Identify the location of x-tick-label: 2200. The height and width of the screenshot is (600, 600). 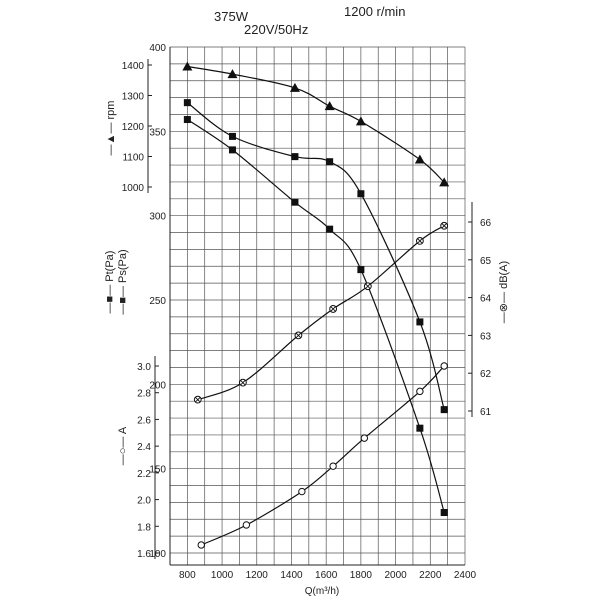
(430, 575).